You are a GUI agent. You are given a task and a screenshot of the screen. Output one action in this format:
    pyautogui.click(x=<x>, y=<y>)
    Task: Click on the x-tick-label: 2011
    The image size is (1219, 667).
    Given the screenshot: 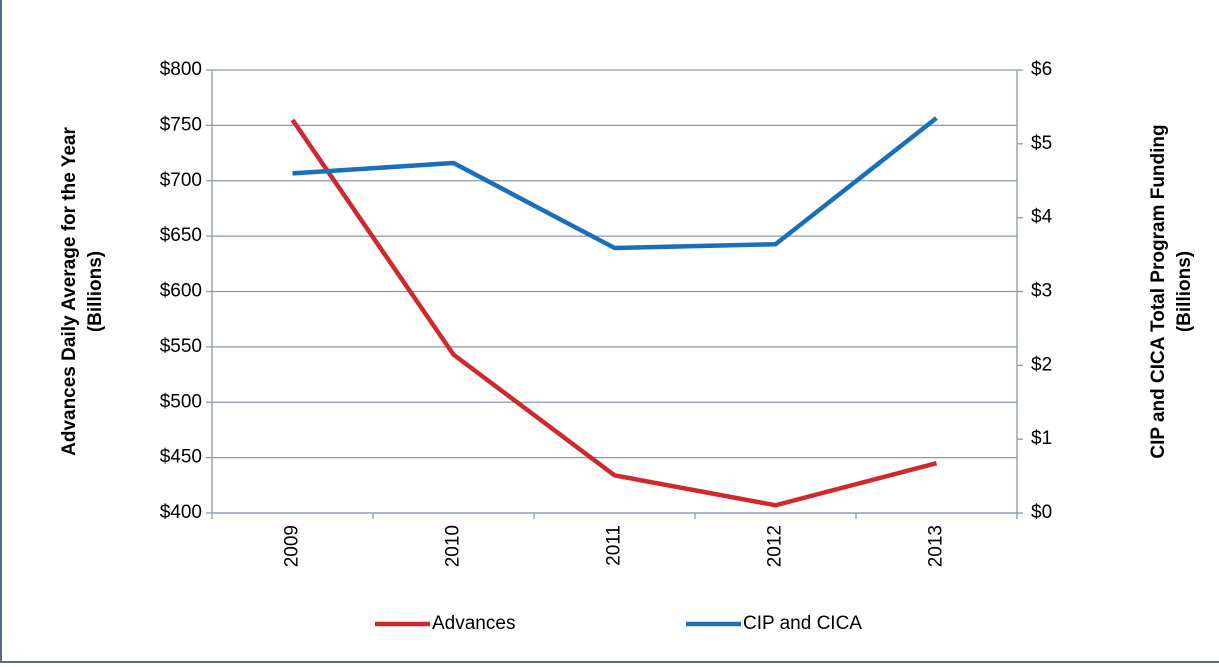 What is the action you would take?
    pyautogui.click(x=614, y=545)
    